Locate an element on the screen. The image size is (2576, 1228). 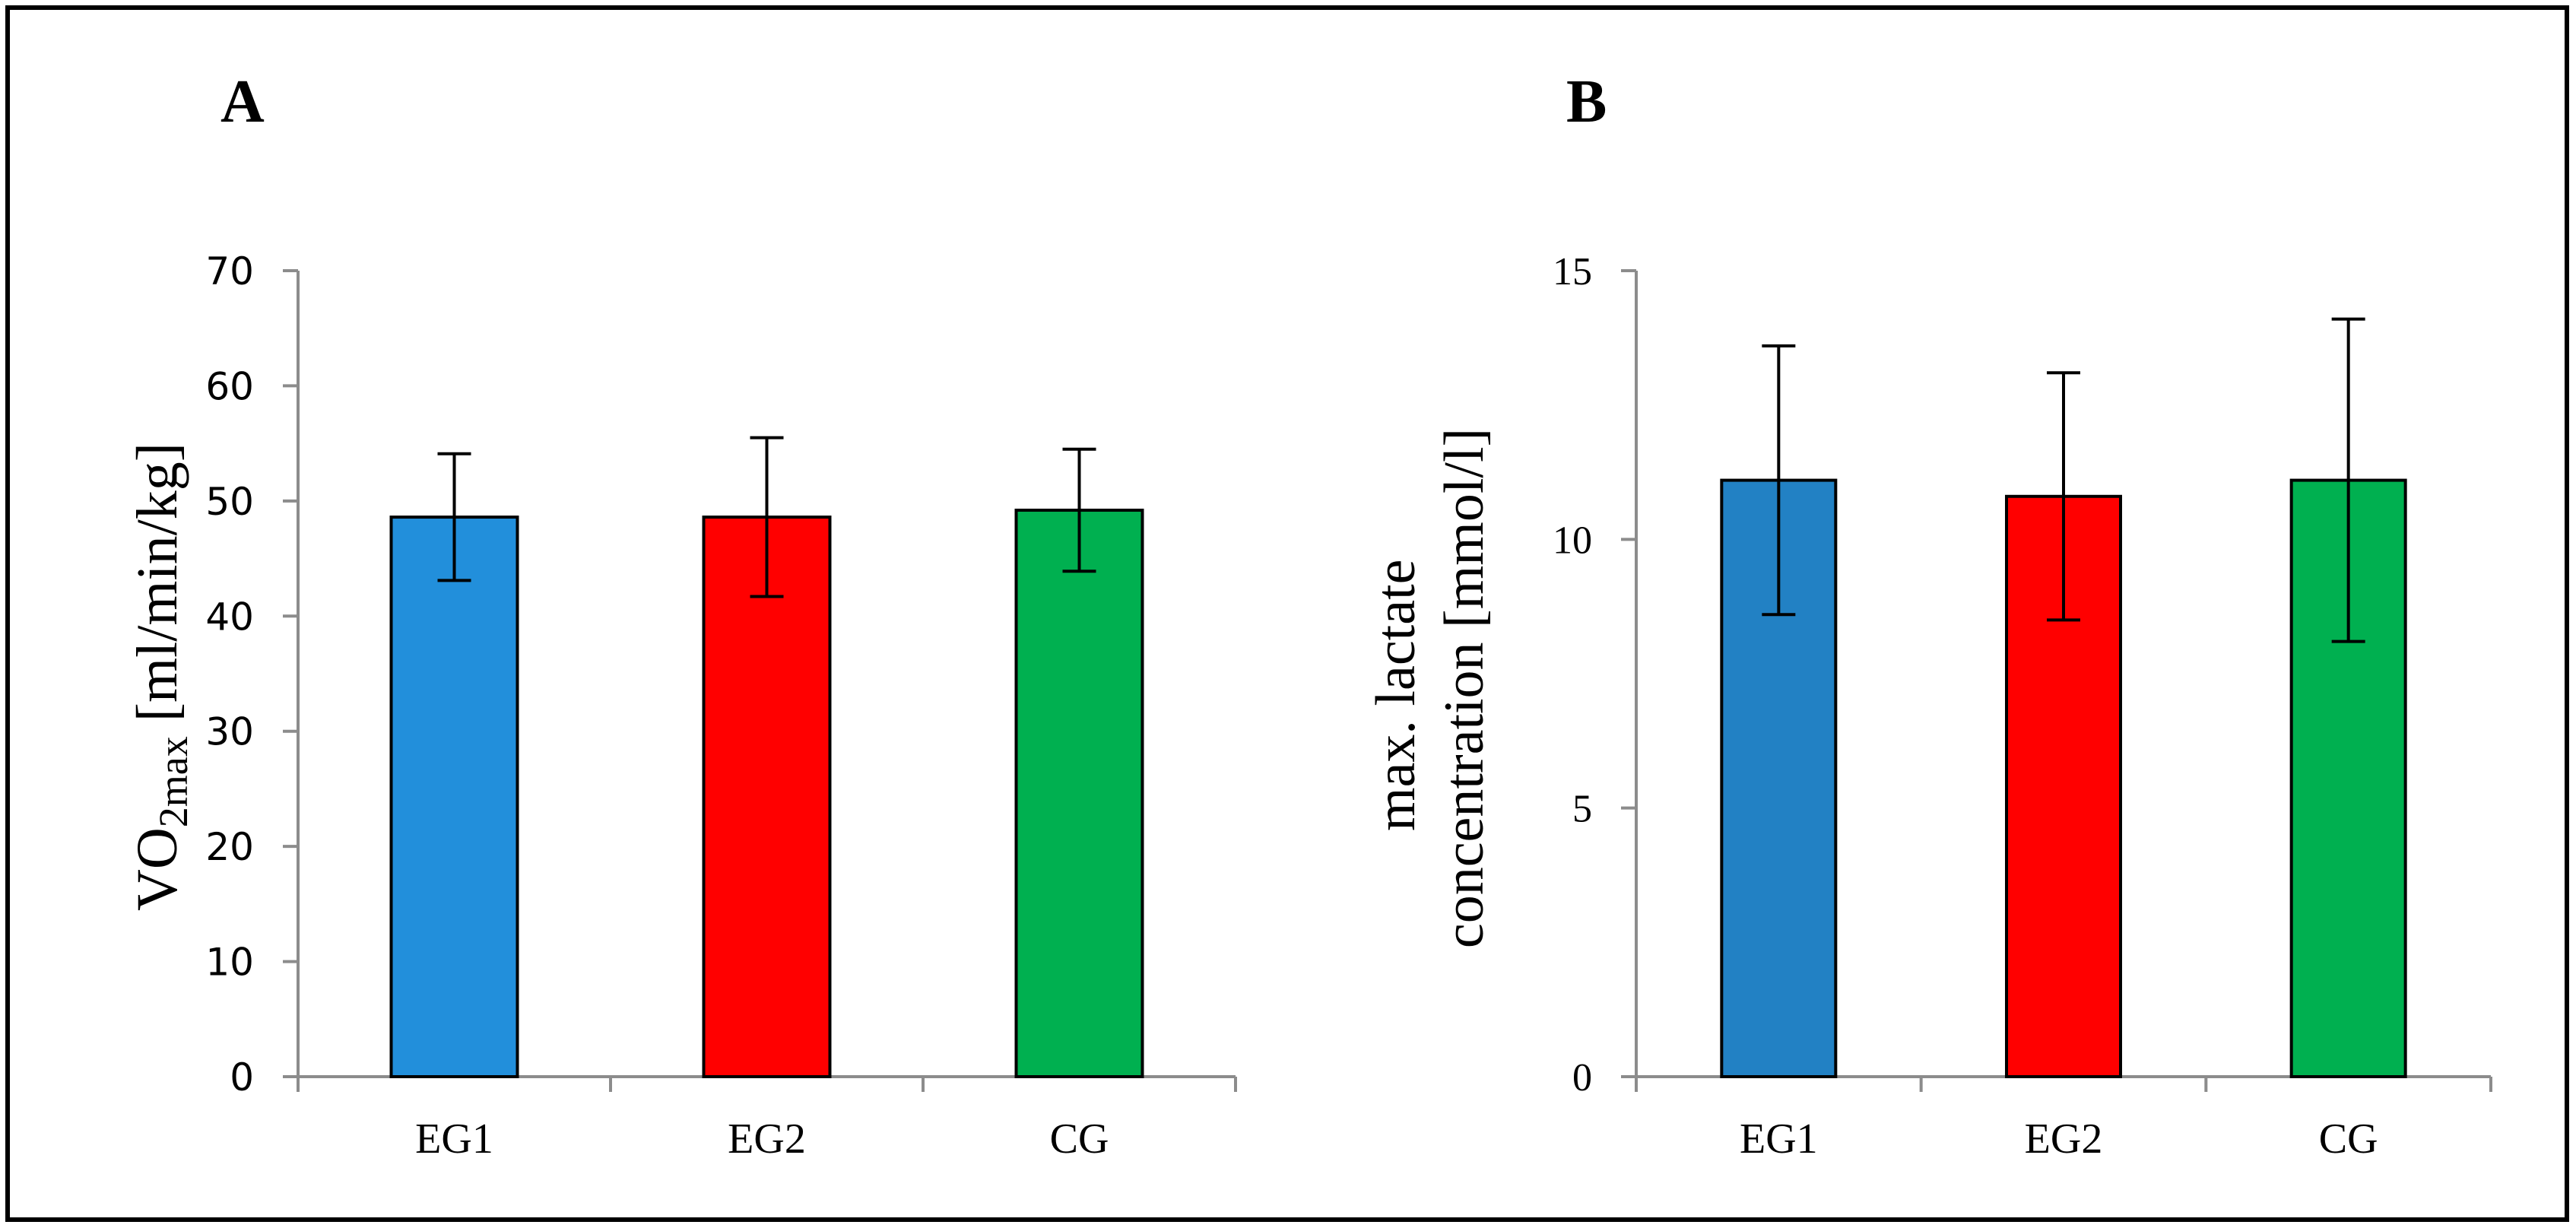
panel-b-y-axis-label-line1: max. lactate is located at coordinates (1396, 695).